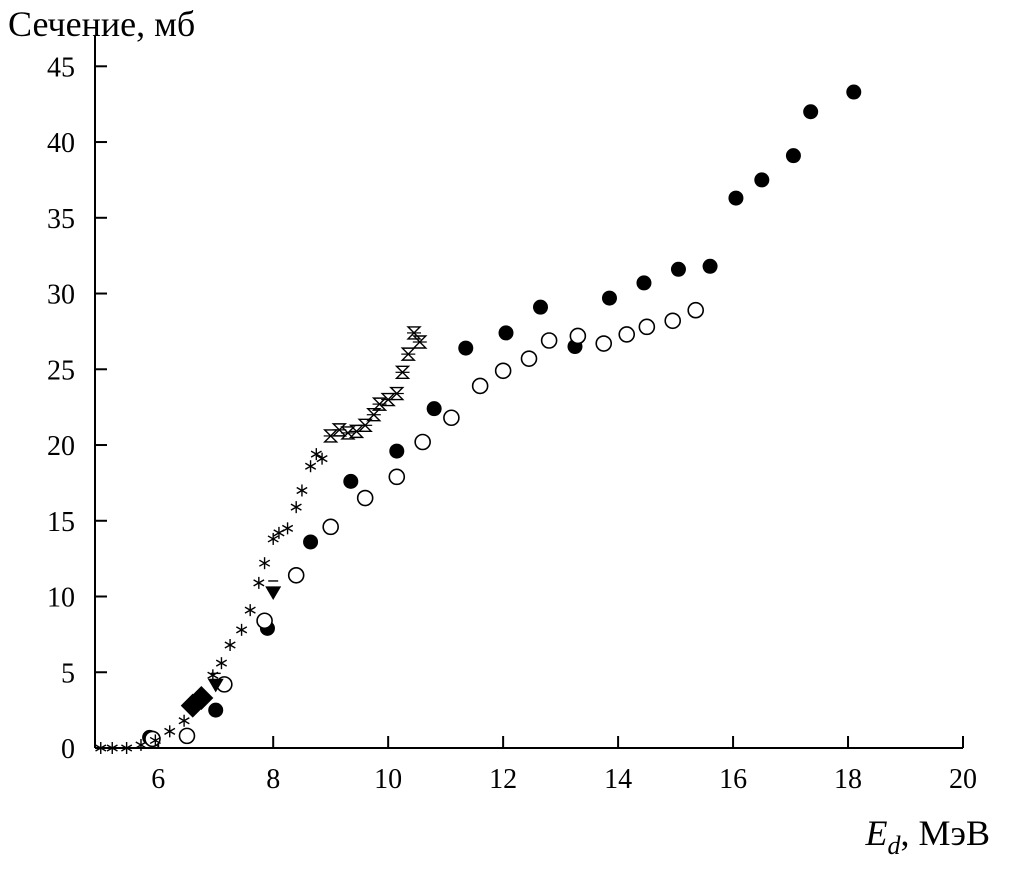 The width and height of the screenshot is (1010, 877). I want to click on y-tick-label: 20, so click(61, 446).